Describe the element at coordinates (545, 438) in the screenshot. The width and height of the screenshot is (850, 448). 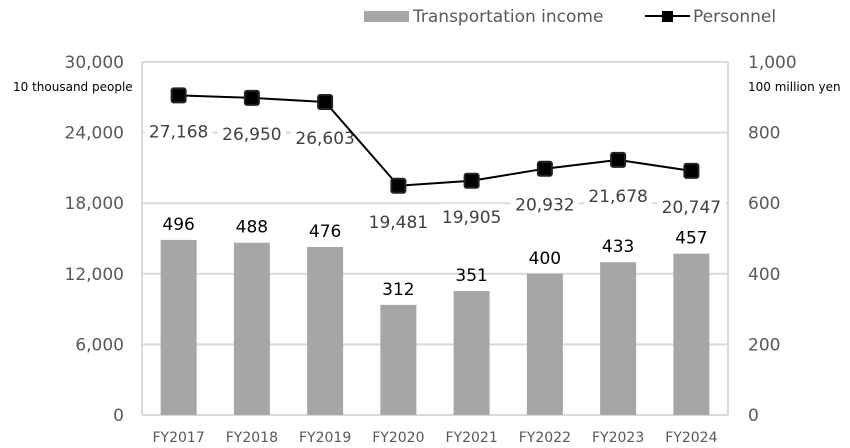
I see `x-axis-tick: FY2022` at that location.